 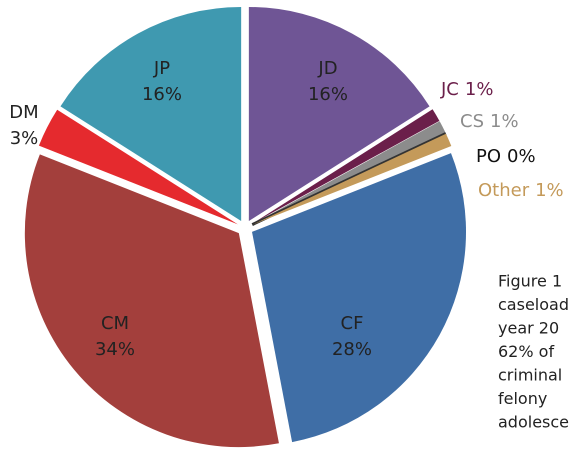 I want to click on slice-percent: 34%, so click(x=115, y=349).